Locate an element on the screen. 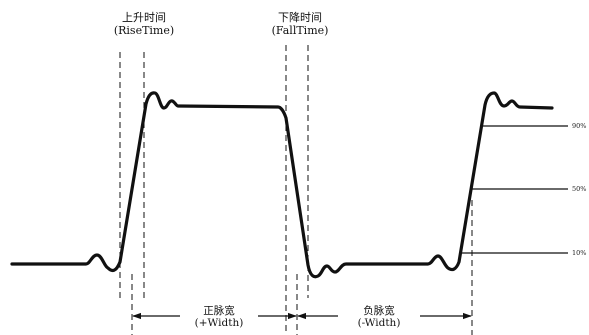  negative-width-label: 负脉宽 (-Width) is located at coordinates (379, 317).